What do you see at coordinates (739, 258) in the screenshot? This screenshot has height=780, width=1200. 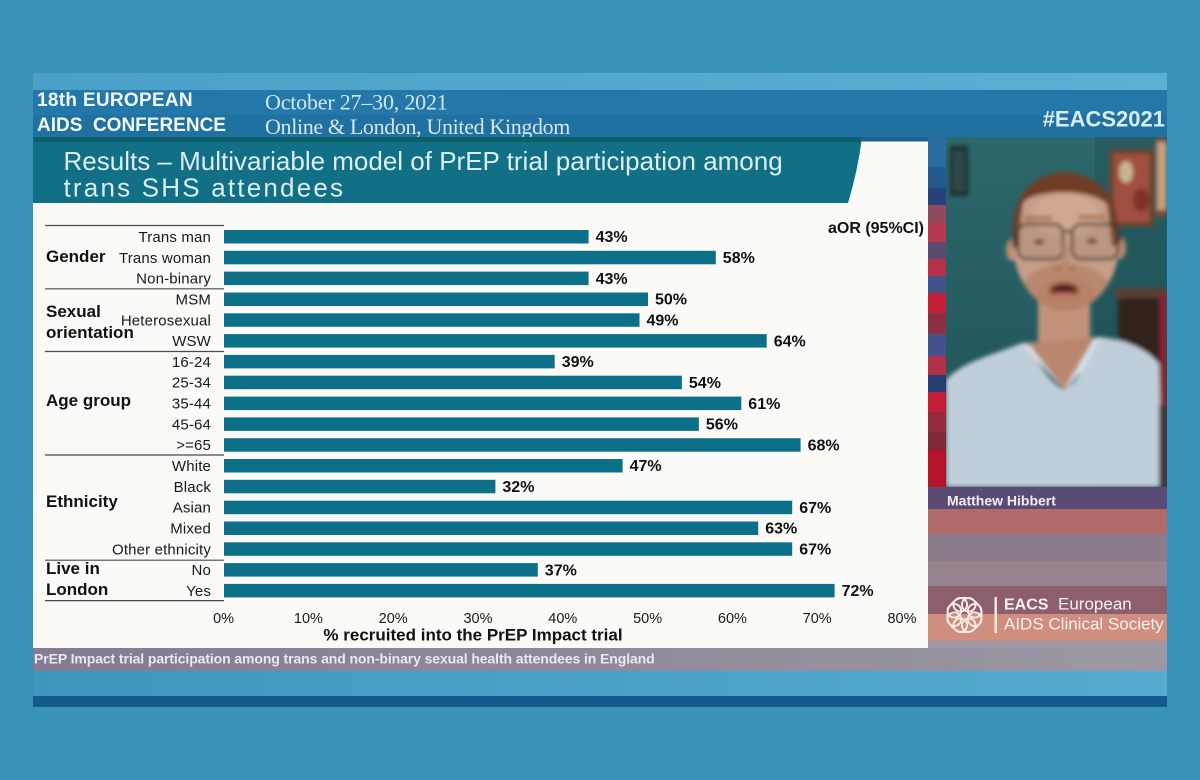 I see `svg-text: 58%` at bounding box center [739, 258].